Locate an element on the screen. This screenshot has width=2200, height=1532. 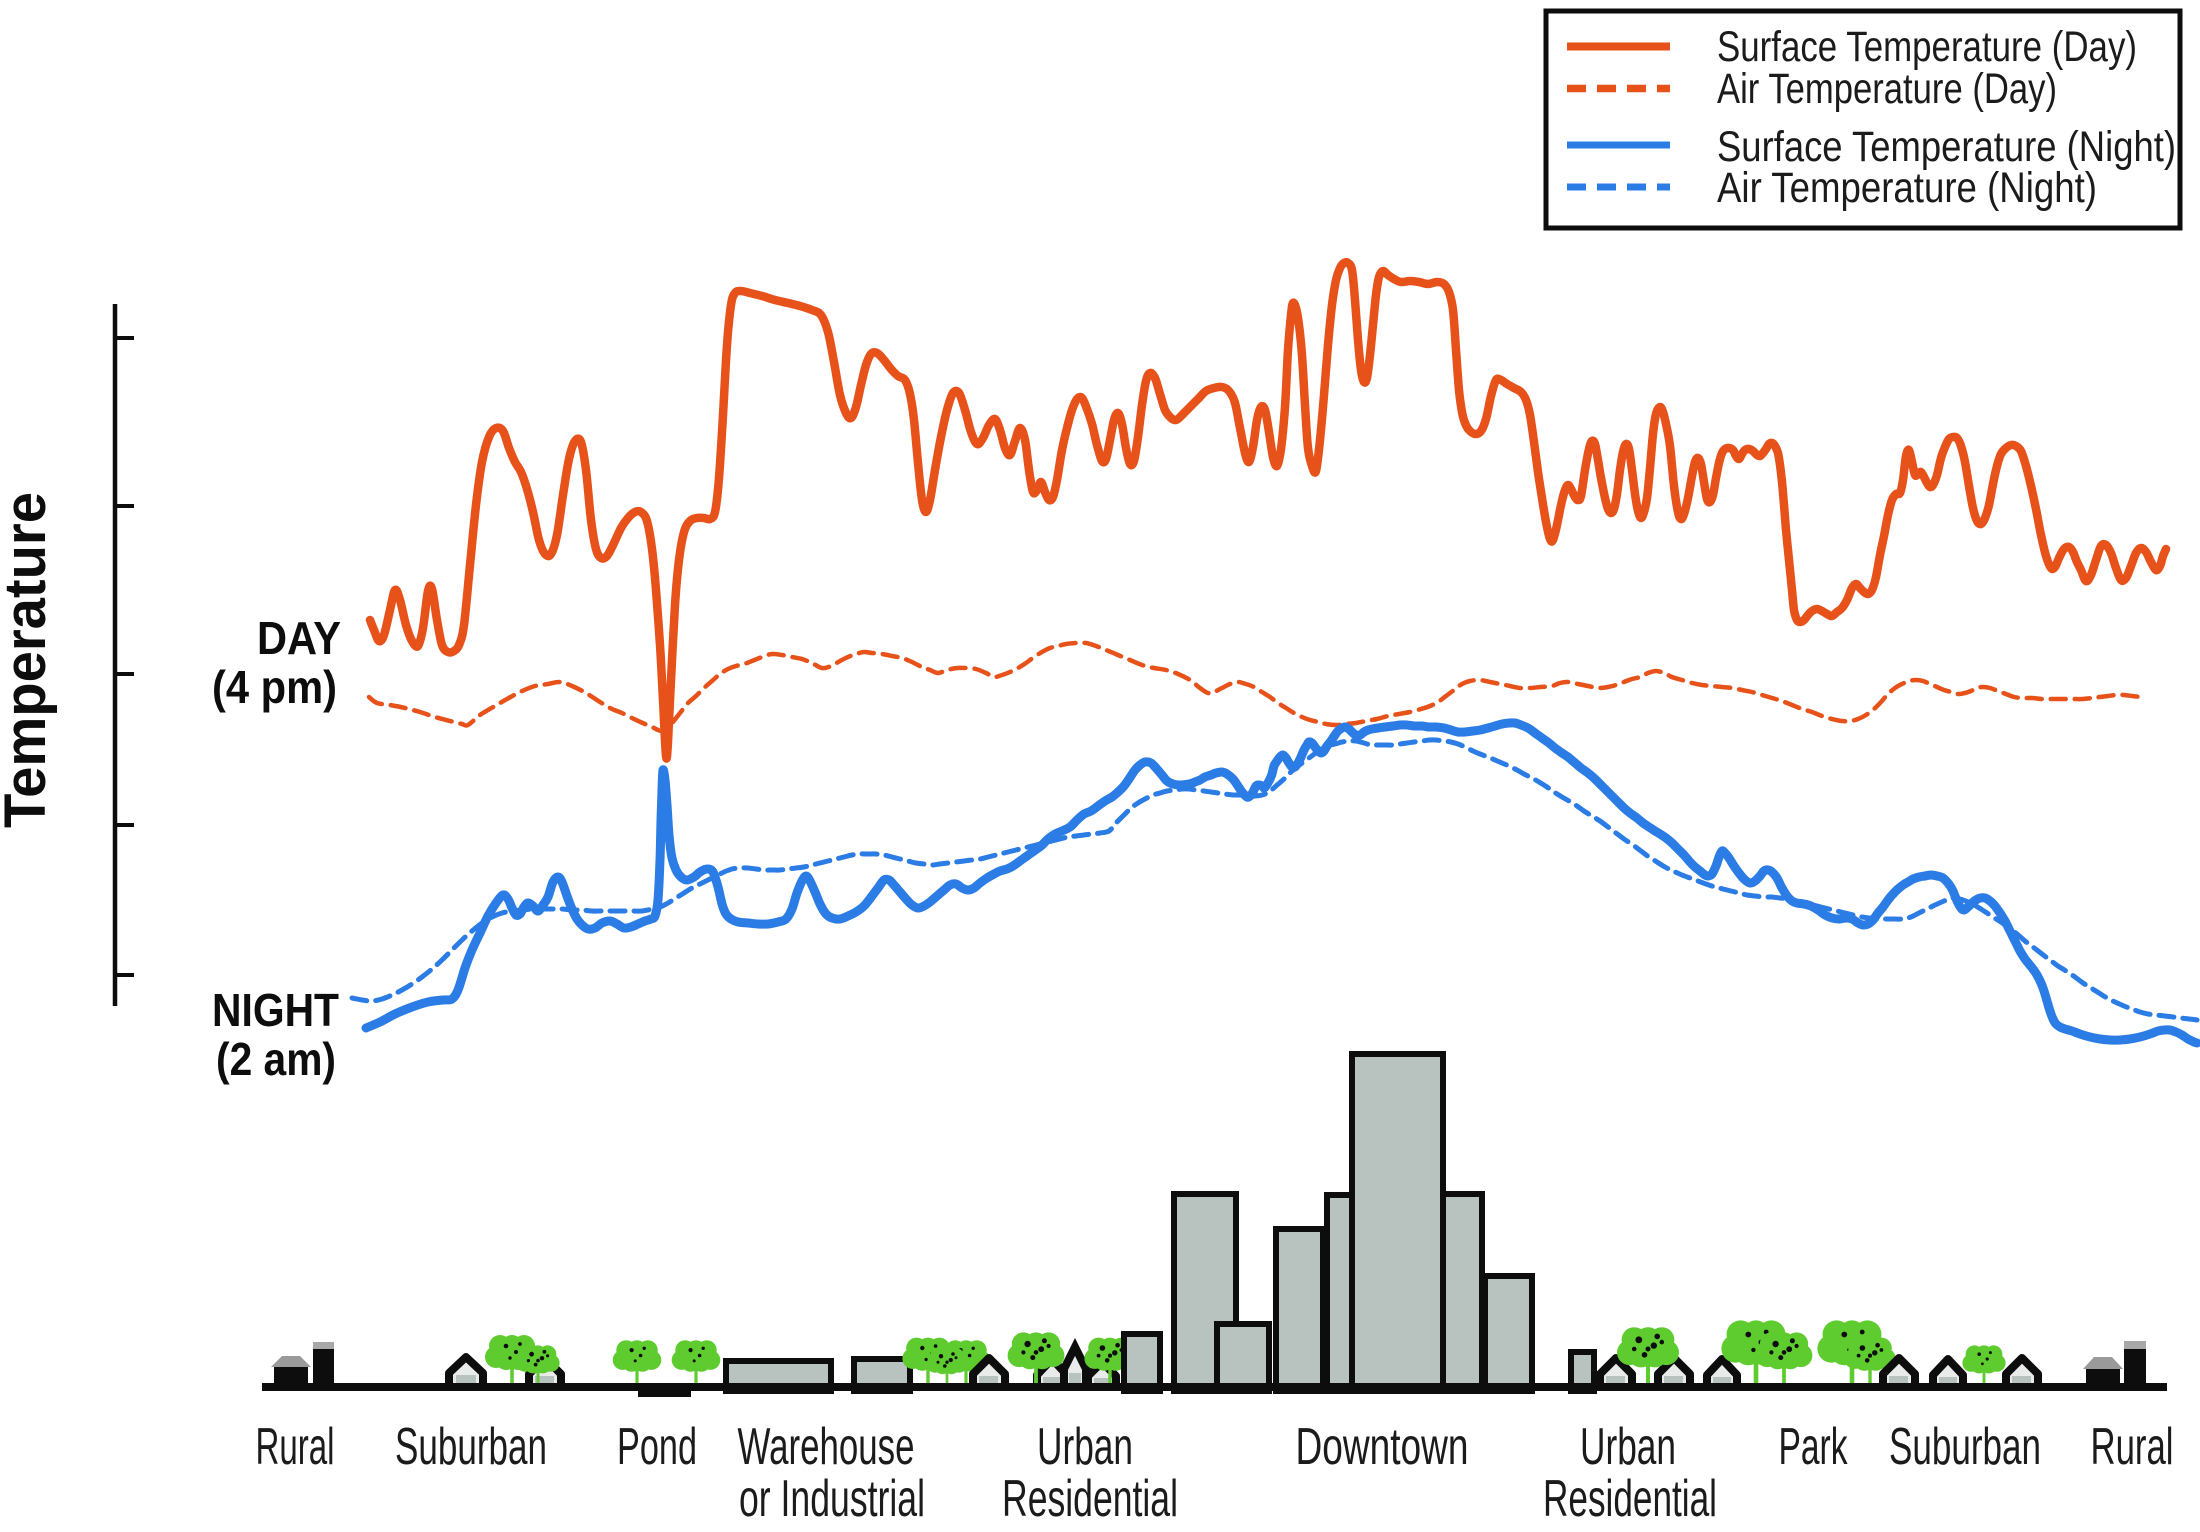
svg-text: (2 am) is located at coordinates (276, 1059).